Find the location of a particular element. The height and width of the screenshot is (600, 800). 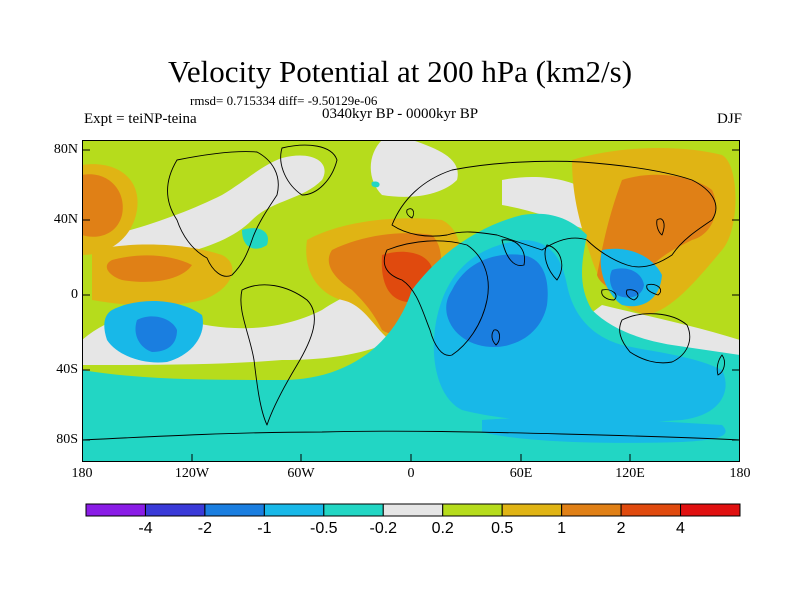

colorbar-label: 0.2 is located at coordinates (442, 528).